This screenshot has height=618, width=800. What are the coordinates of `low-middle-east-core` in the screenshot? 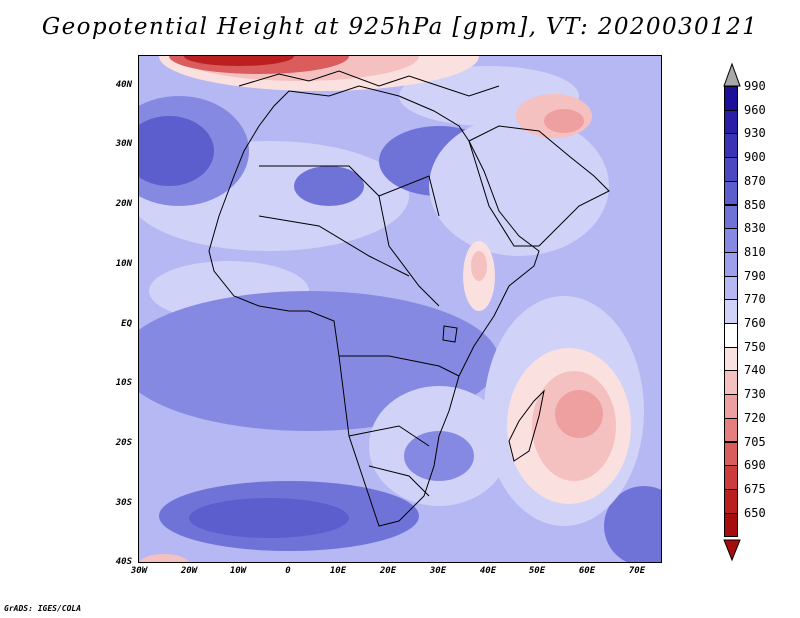 It's located at (564, 121).